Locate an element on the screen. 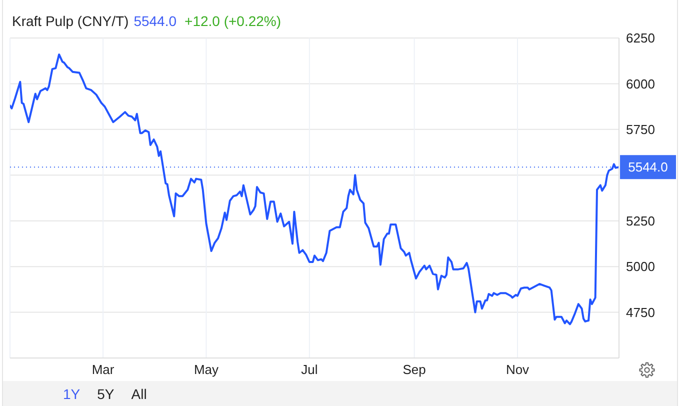 The height and width of the screenshot is (406, 690). y-tick-label: 5250 is located at coordinates (640, 220).